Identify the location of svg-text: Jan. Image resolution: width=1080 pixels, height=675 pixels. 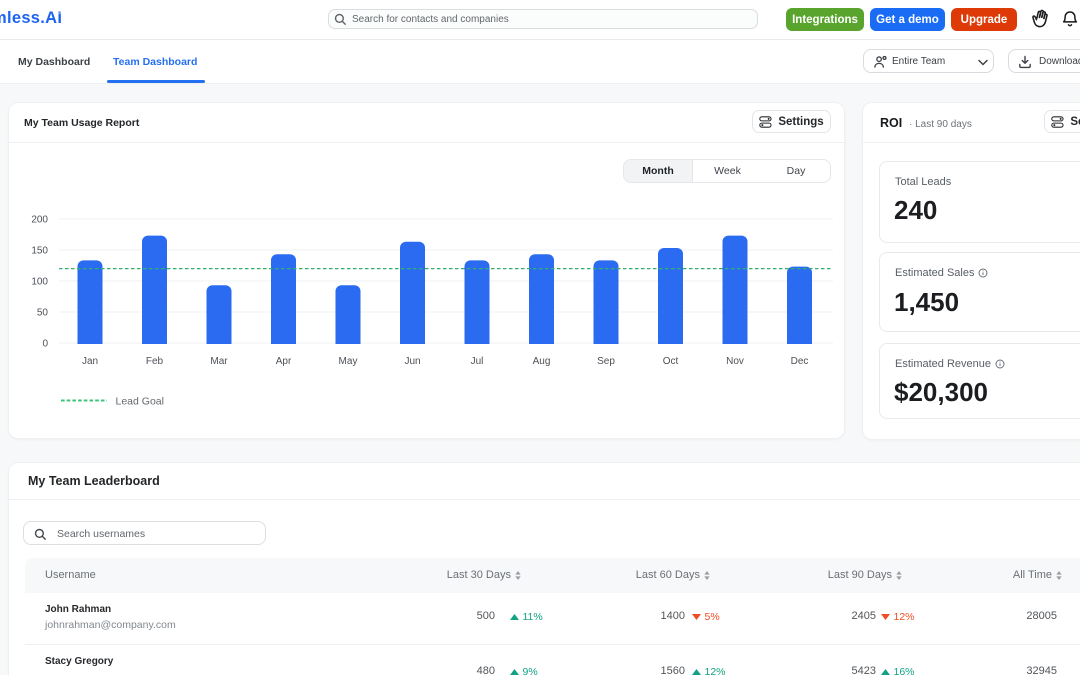
(90, 361).